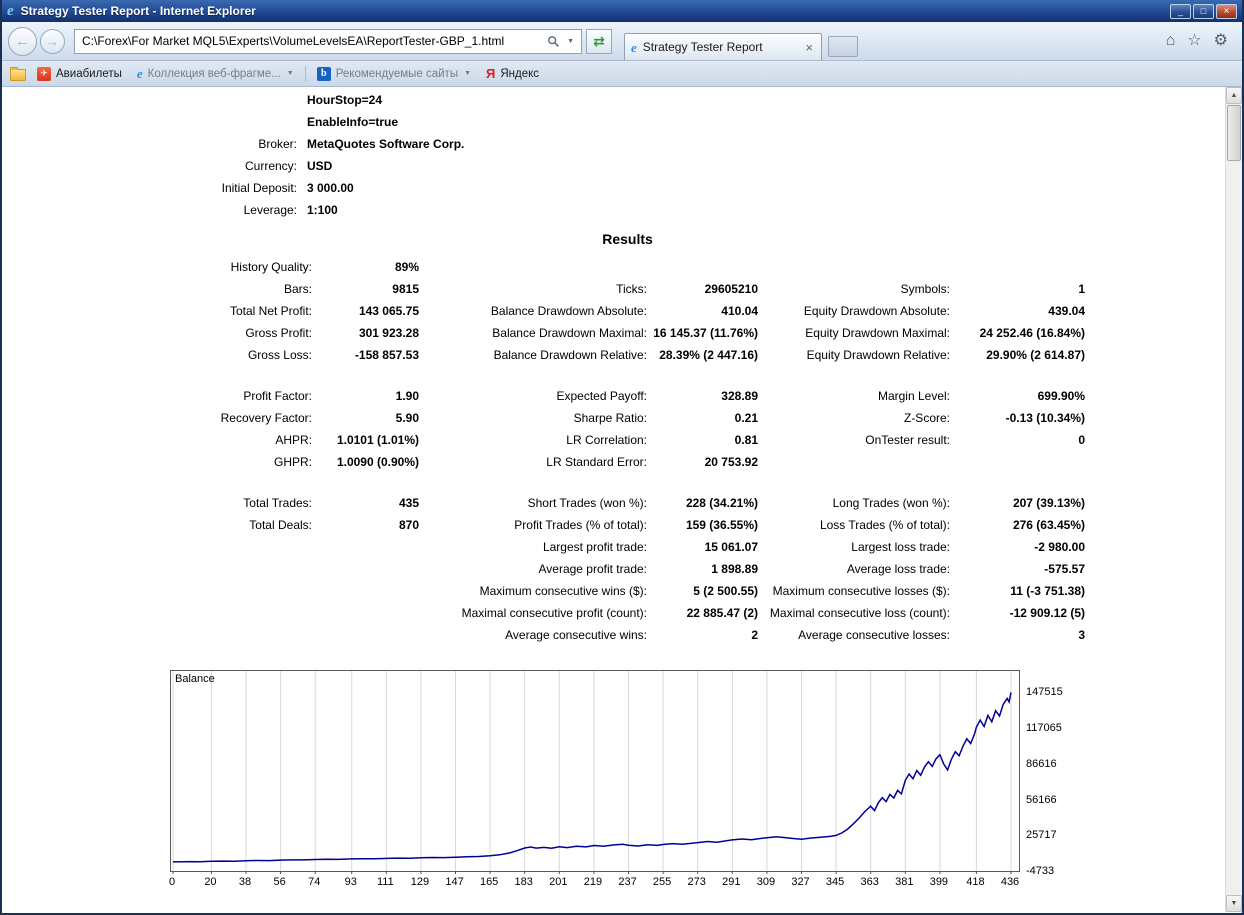 The width and height of the screenshot is (1244, 915). Describe the element at coordinates (754, 635) in the screenshot. I see `result-value: 2` at that location.